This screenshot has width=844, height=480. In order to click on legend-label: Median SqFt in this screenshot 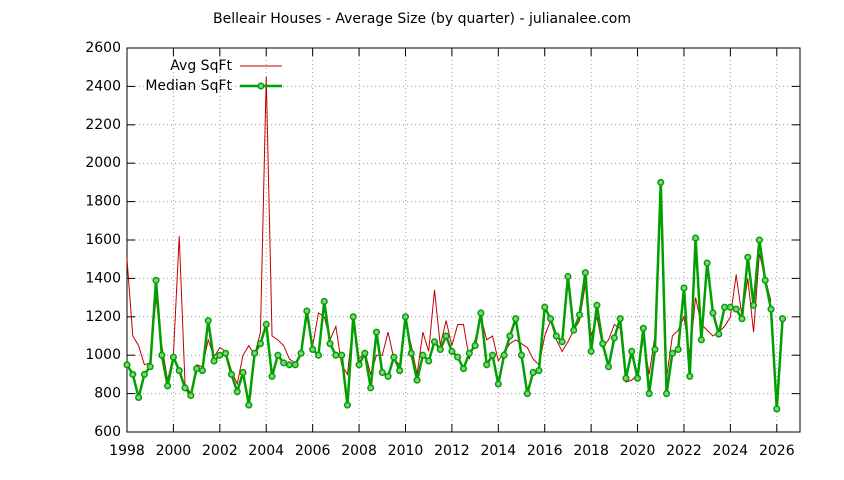, I will do `click(188, 86)`.